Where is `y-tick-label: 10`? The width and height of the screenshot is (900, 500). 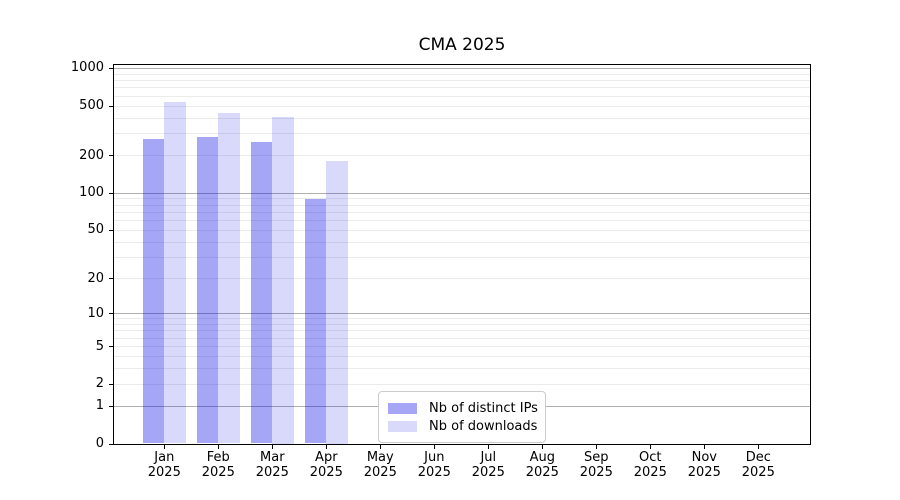
y-tick-label: 10 is located at coordinates (95, 313).